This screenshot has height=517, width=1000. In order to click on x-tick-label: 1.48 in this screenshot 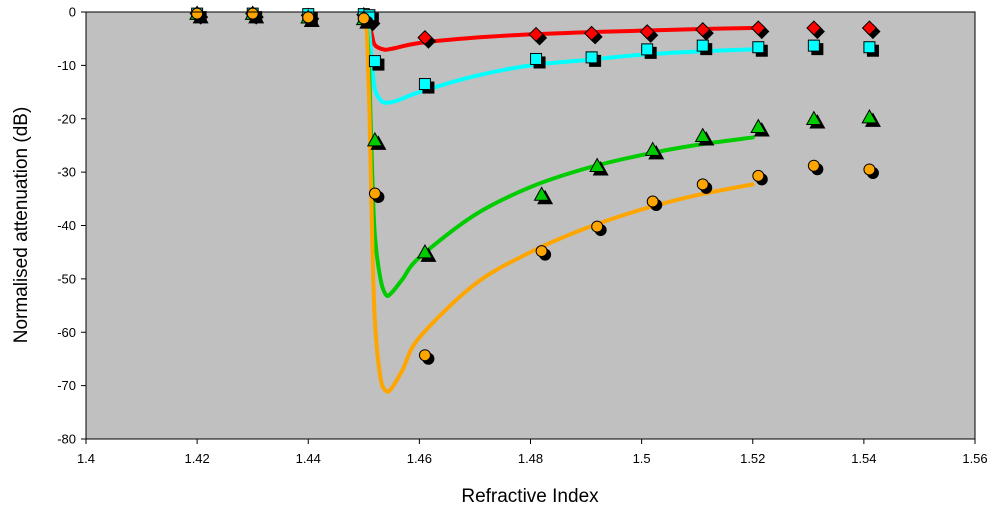, I will do `click(530, 458)`.